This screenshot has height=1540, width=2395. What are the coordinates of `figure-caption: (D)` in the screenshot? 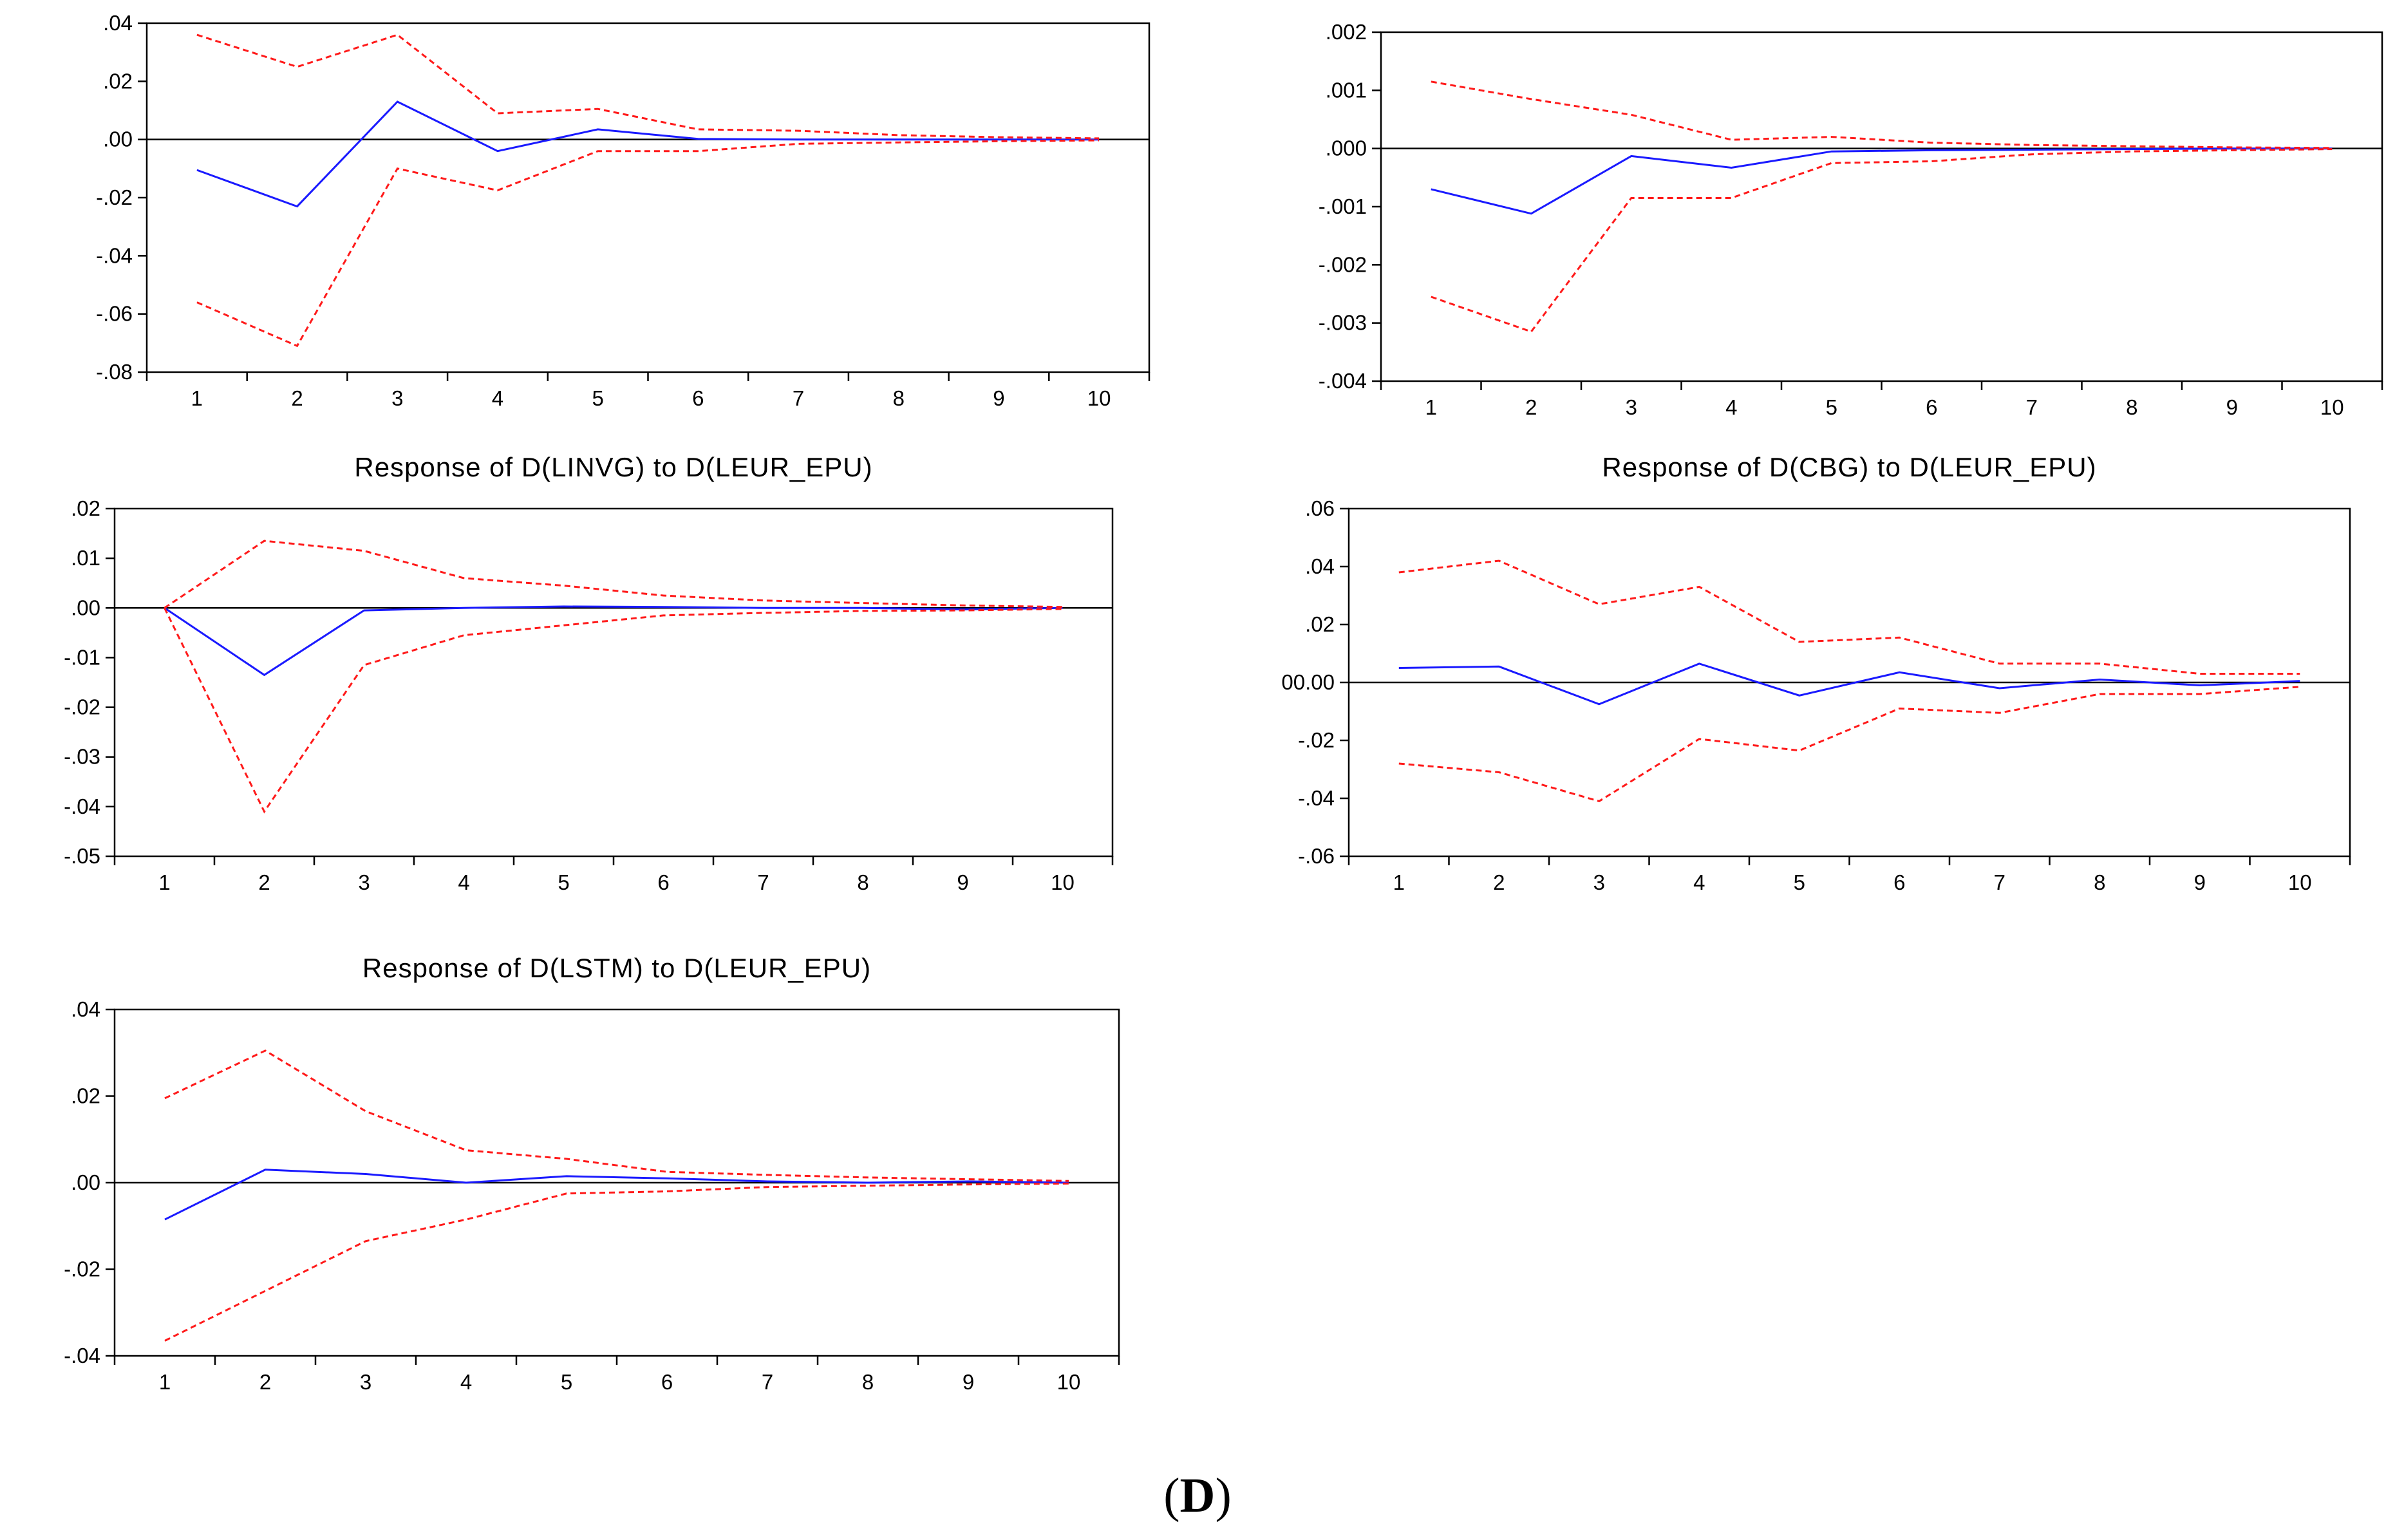 It's located at (1197, 1496).